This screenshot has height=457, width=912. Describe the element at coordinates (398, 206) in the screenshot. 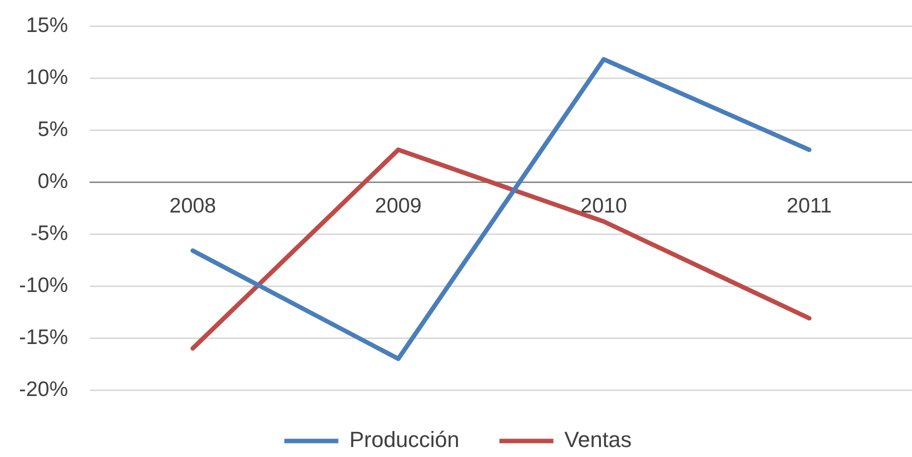

I see `x-tick-label: 2009` at that location.